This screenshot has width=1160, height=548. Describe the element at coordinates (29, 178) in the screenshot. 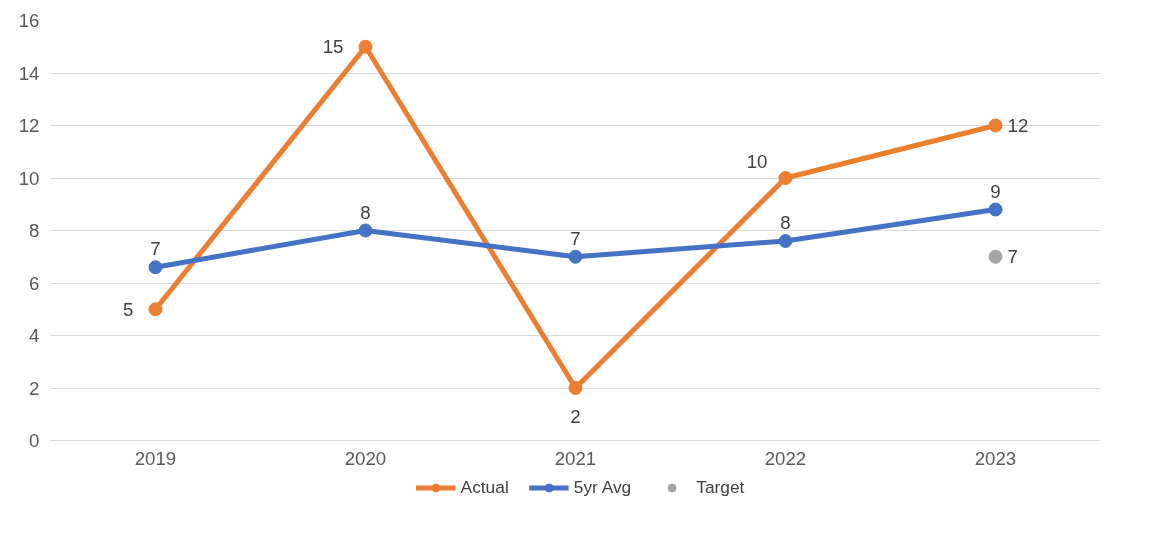

I see `y-tick-label: 10` at that location.